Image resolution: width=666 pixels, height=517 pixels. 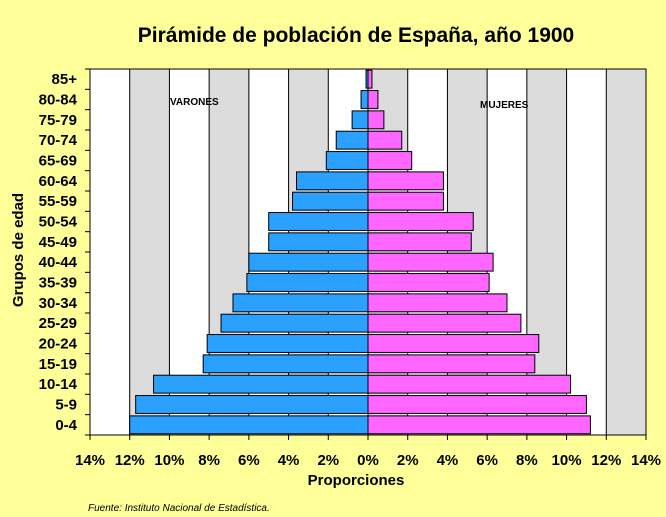 What do you see at coordinates (58, 100) in the screenshot?
I see `y-tick-label: 80-84` at bounding box center [58, 100].